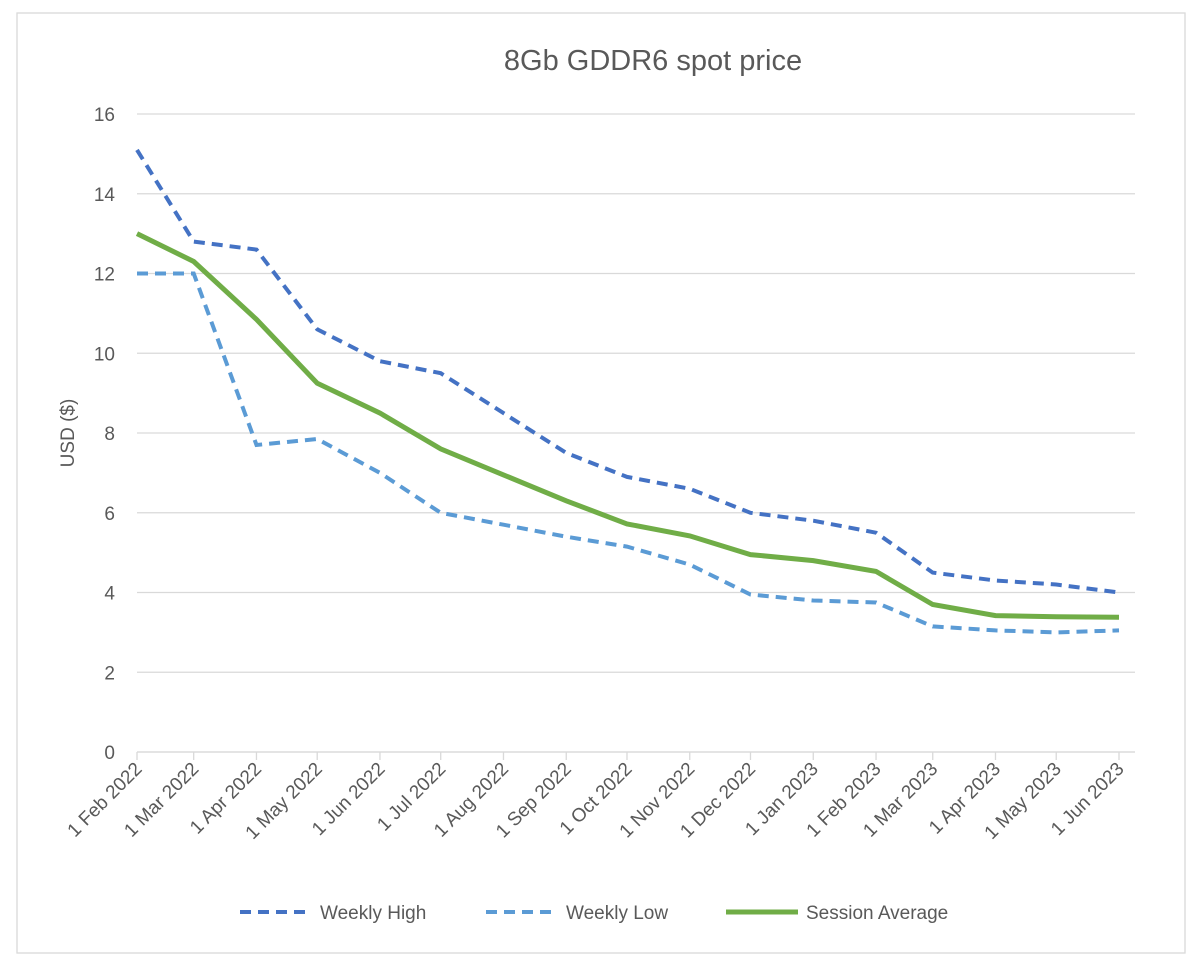 The height and width of the screenshot is (968, 1200). What do you see at coordinates (617, 913) in the screenshot?
I see `legend-label: Weekly Low` at bounding box center [617, 913].